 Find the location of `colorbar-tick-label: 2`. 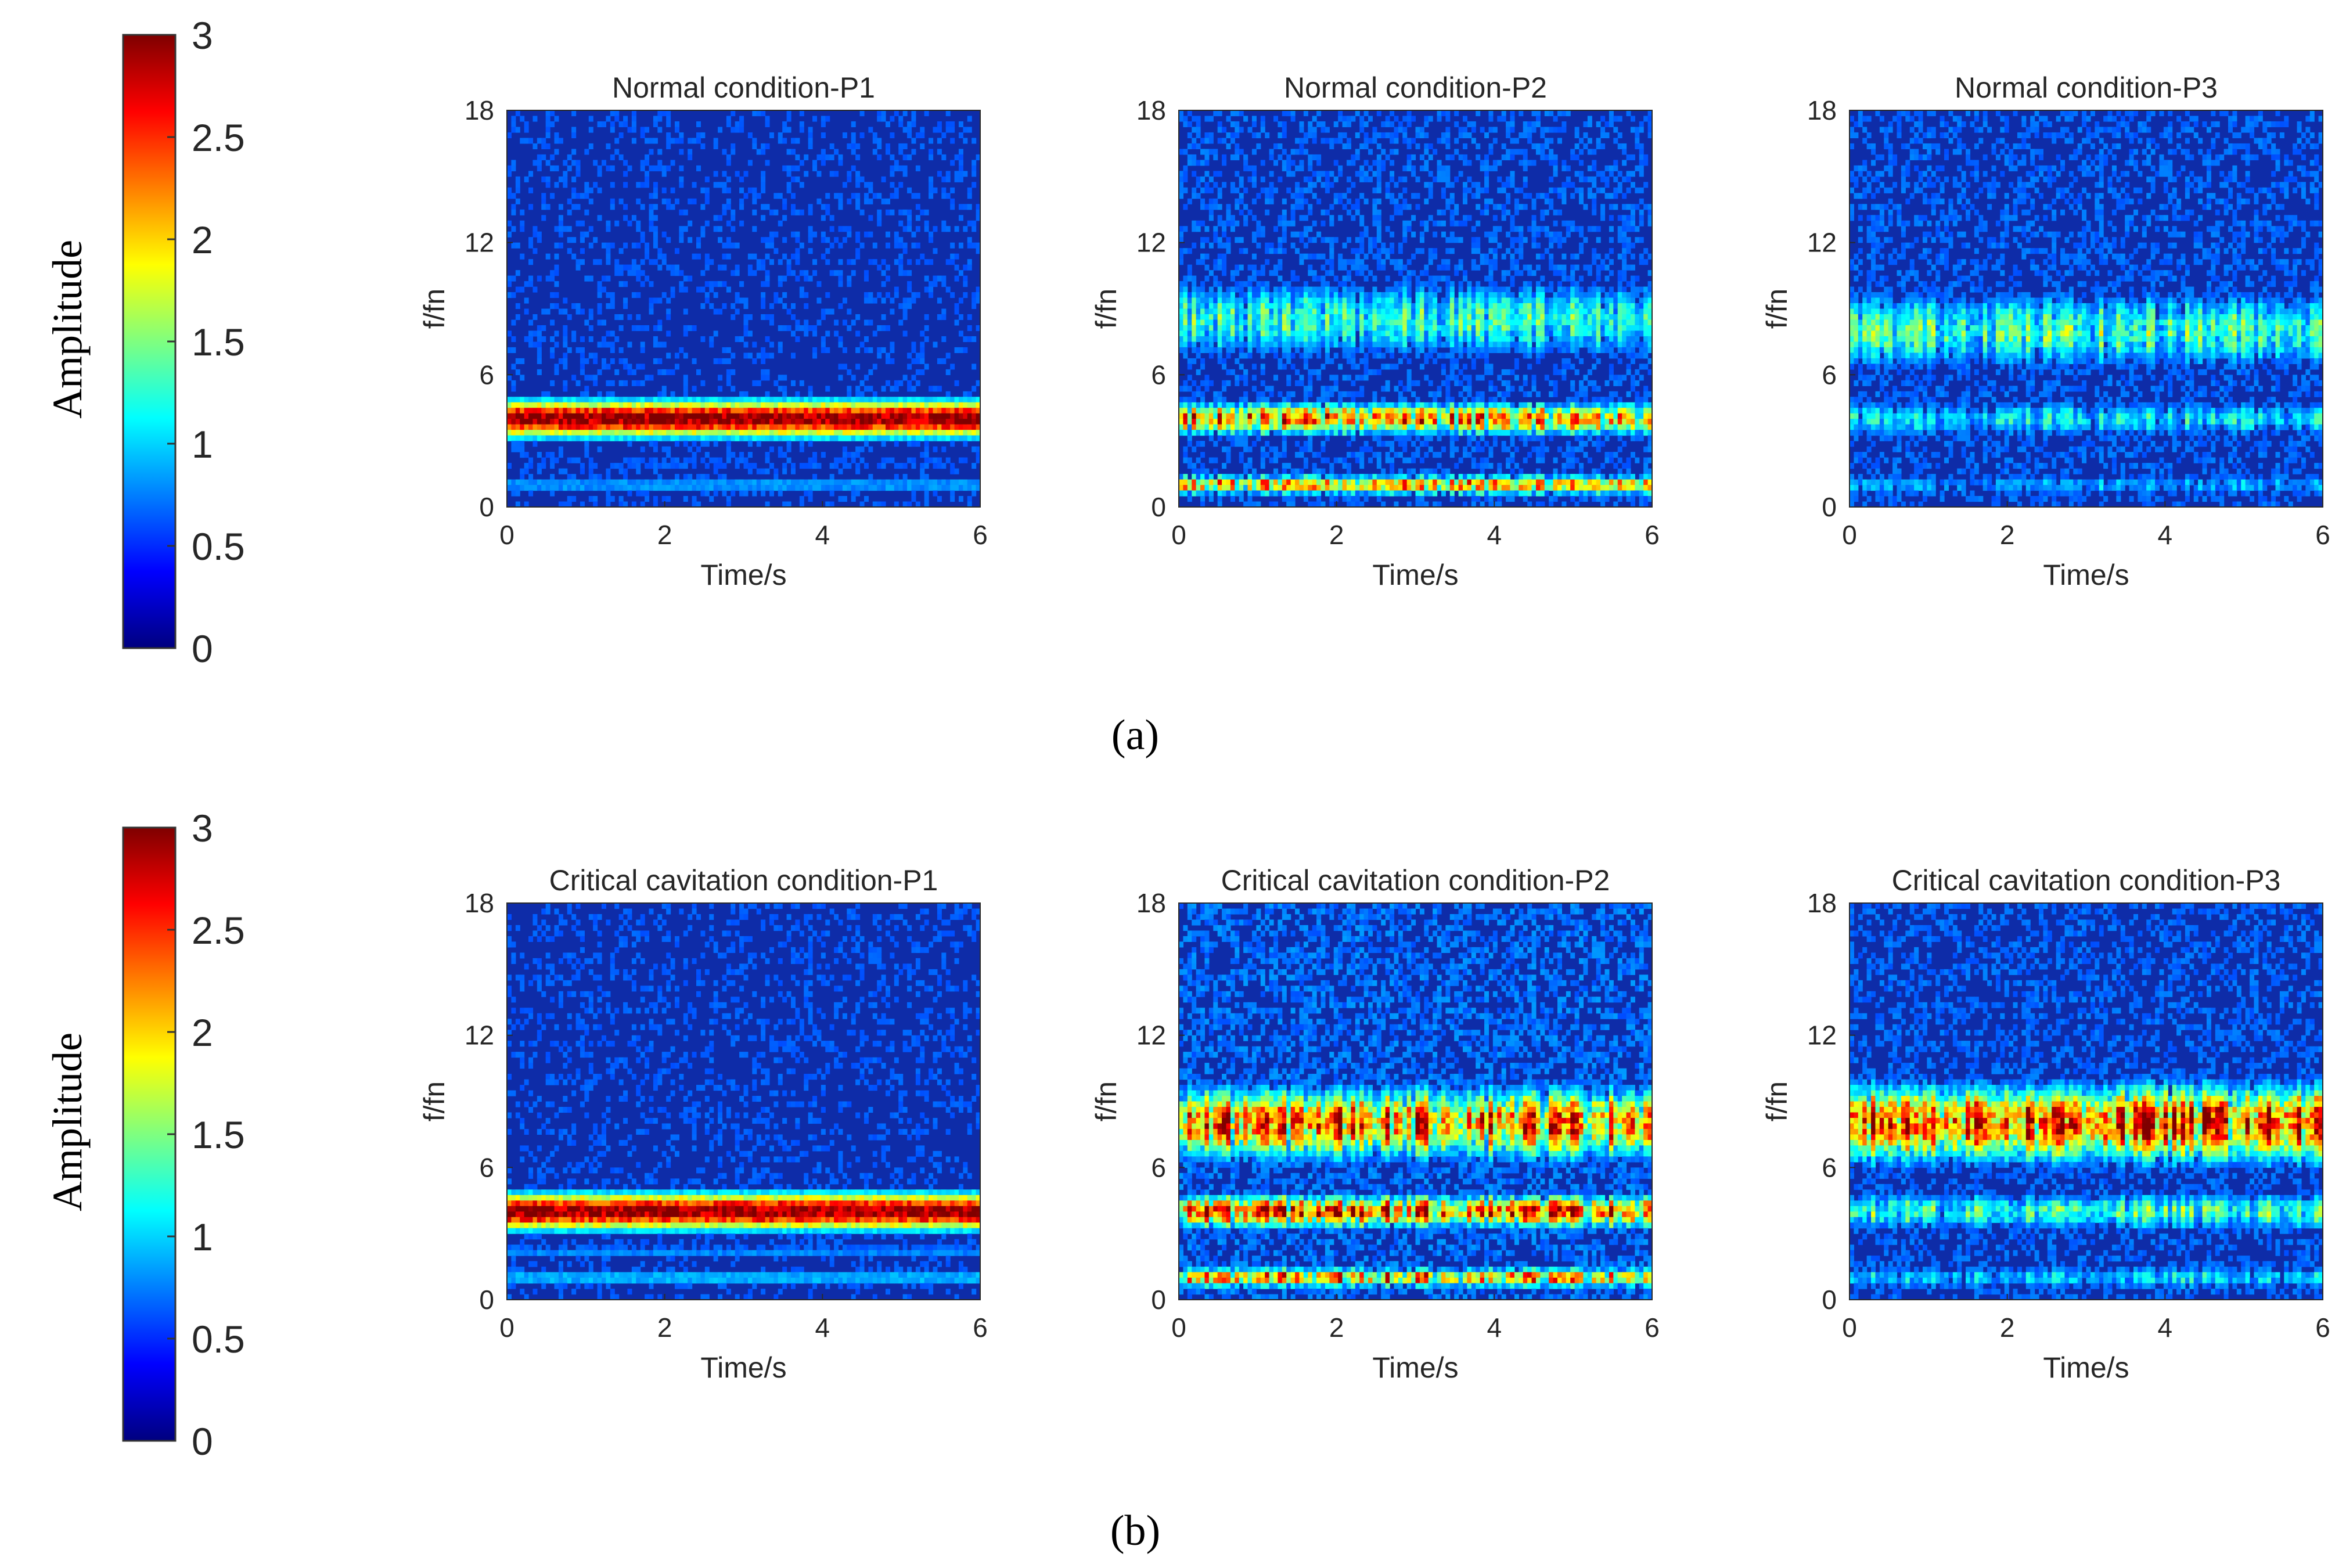

colorbar-tick-label: 2 is located at coordinates (202, 1032).